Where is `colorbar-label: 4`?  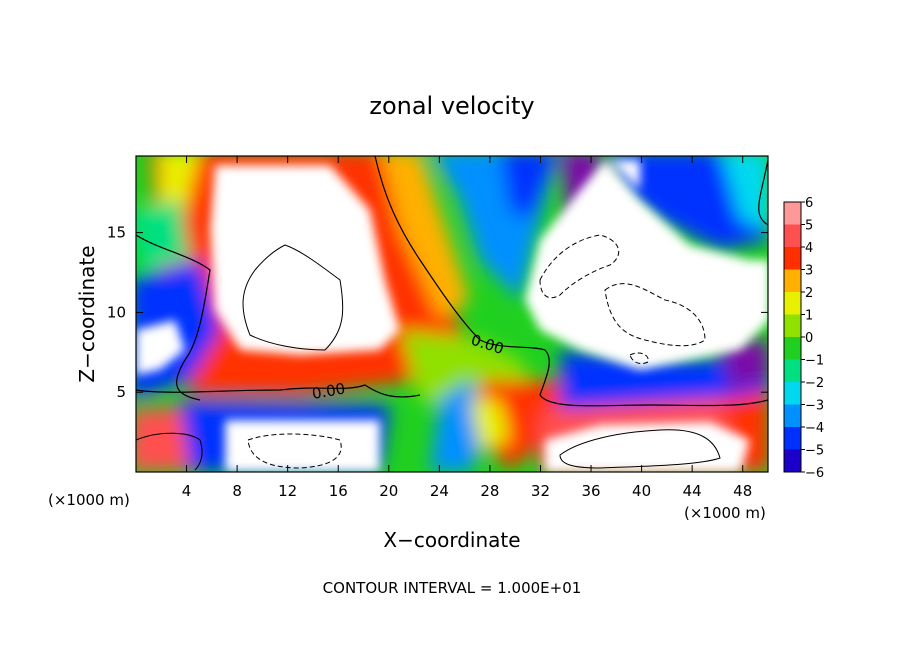 colorbar-label: 4 is located at coordinates (809, 248).